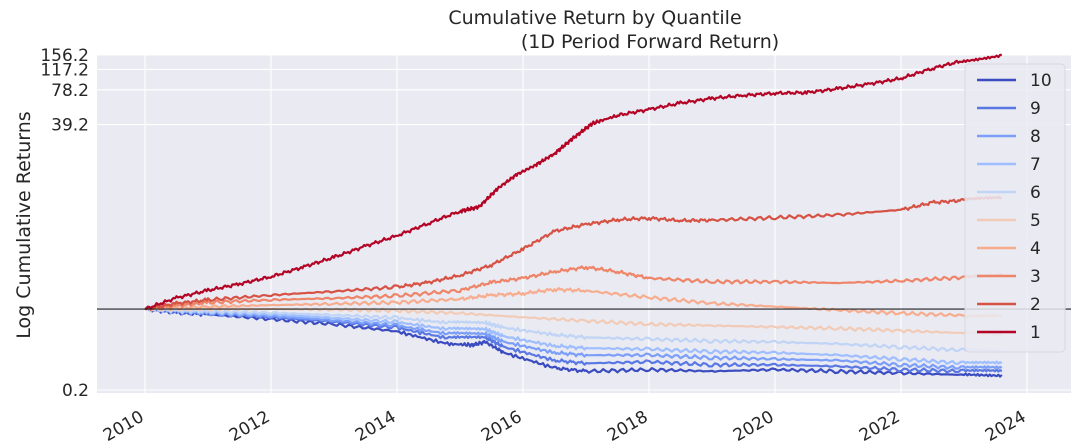 The image size is (1080, 447). What do you see at coordinates (650, 42) in the screenshot?
I see `chart-subtitle: (1D Period Forward Return)` at bounding box center [650, 42].